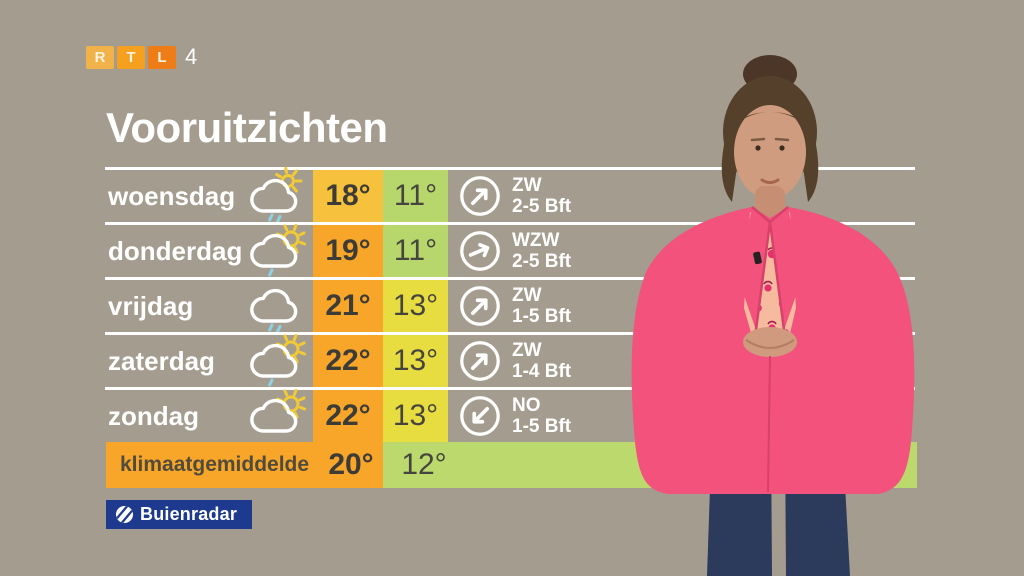 This screenshot has height=576, width=1024. I want to click on wind-force: 1-4 Bft, so click(542, 371).